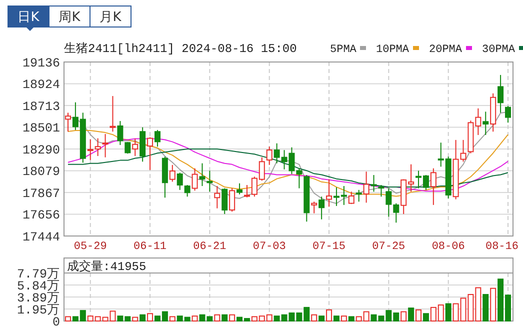 The width and height of the screenshot is (523, 329). What do you see at coordinates (90, 247) in the screenshot?
I see `x-tick-label: 05-29` at bounding box center [90, 247].